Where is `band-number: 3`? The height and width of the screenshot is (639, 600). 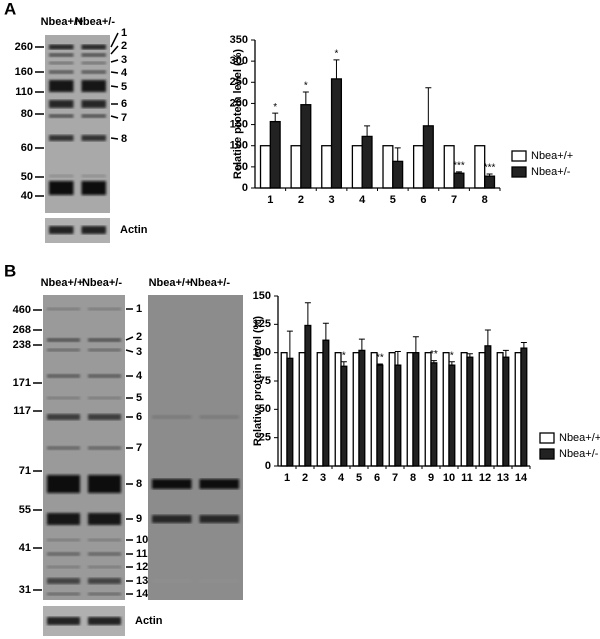
band-number: 3 is located at coordinates (124, 60).